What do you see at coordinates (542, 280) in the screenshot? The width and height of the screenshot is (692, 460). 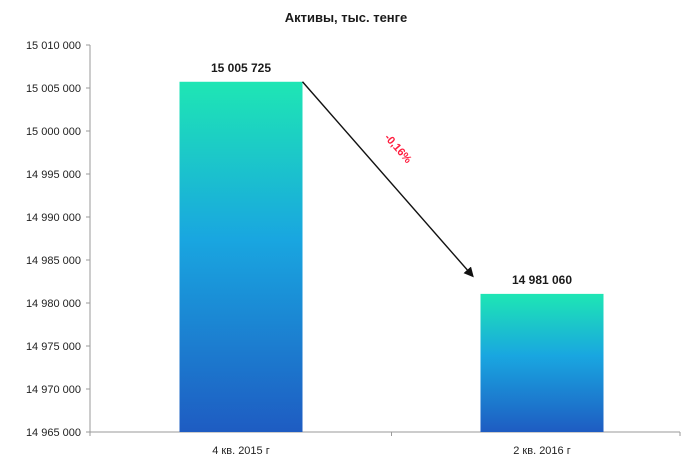 I see `data-label: 14 981 060` at bounding box center [542, 280].